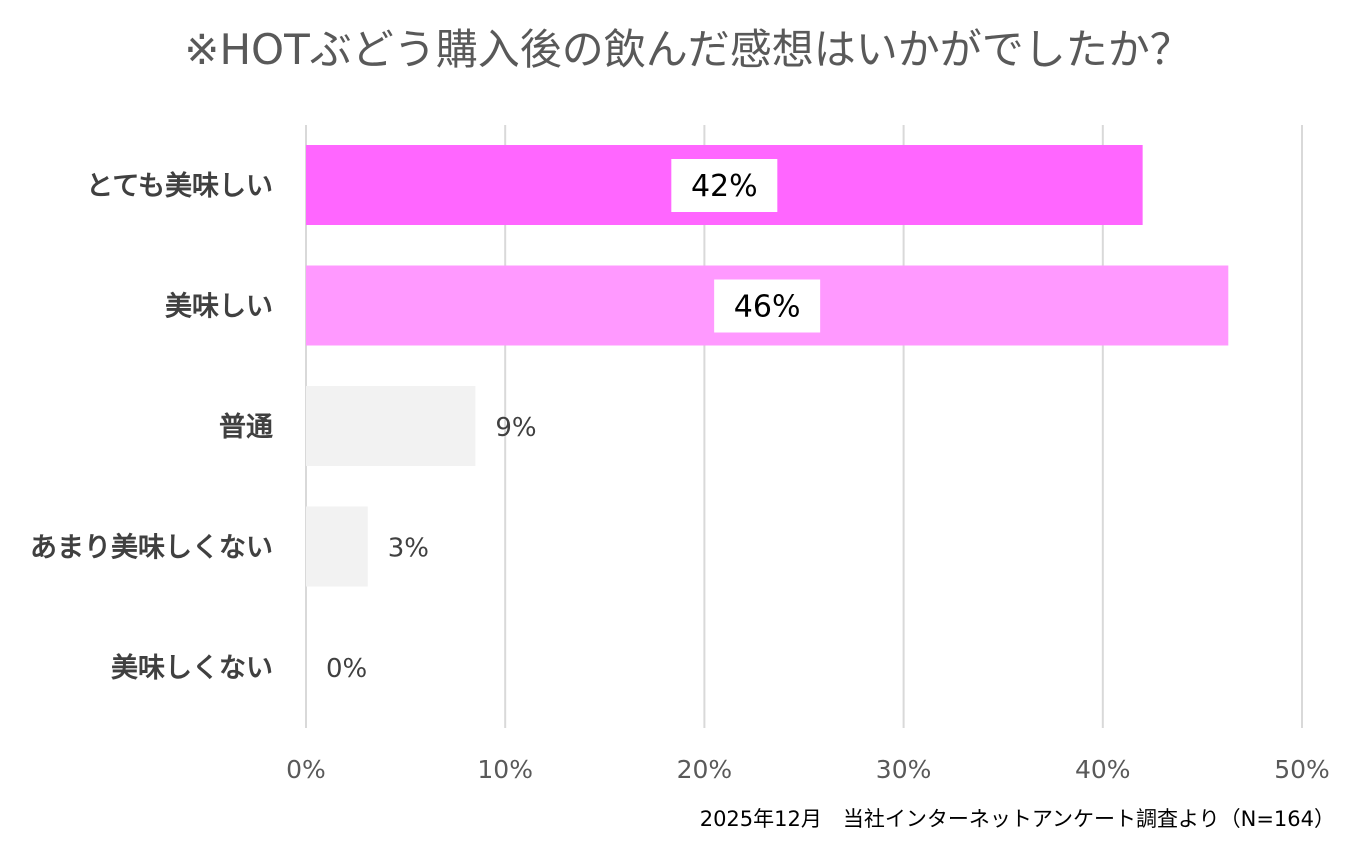 Image resolution: width=1360 pixels, height=858 pixels. What do you see at coordinates (246, 427) in the screenshot?
I see `category-label: 普通` at bounding box center [246, 427].